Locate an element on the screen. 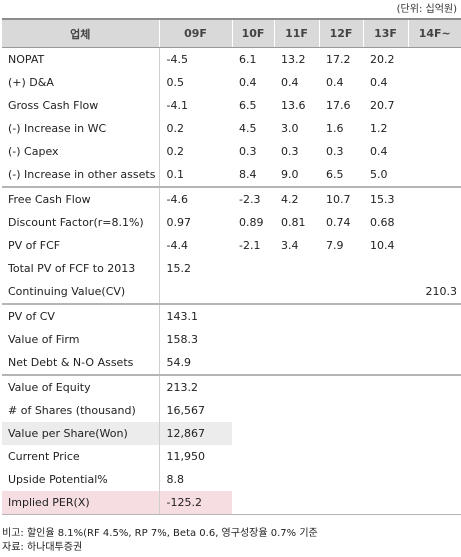 The image size is (461, 557). table-cell: 3.0 is located at coordinates (290, 128).